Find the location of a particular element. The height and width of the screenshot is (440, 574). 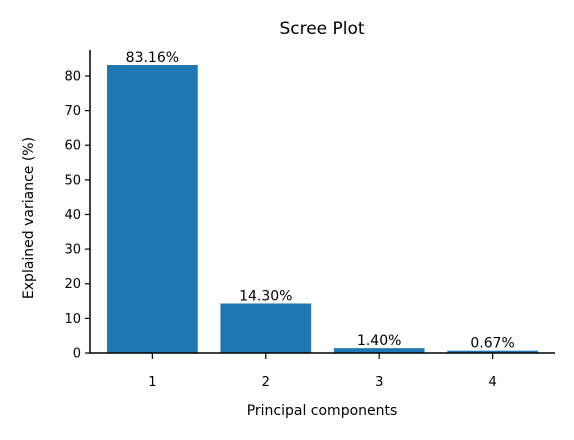

y-tick-label-20: 20 is located at coordinates (72, 284).